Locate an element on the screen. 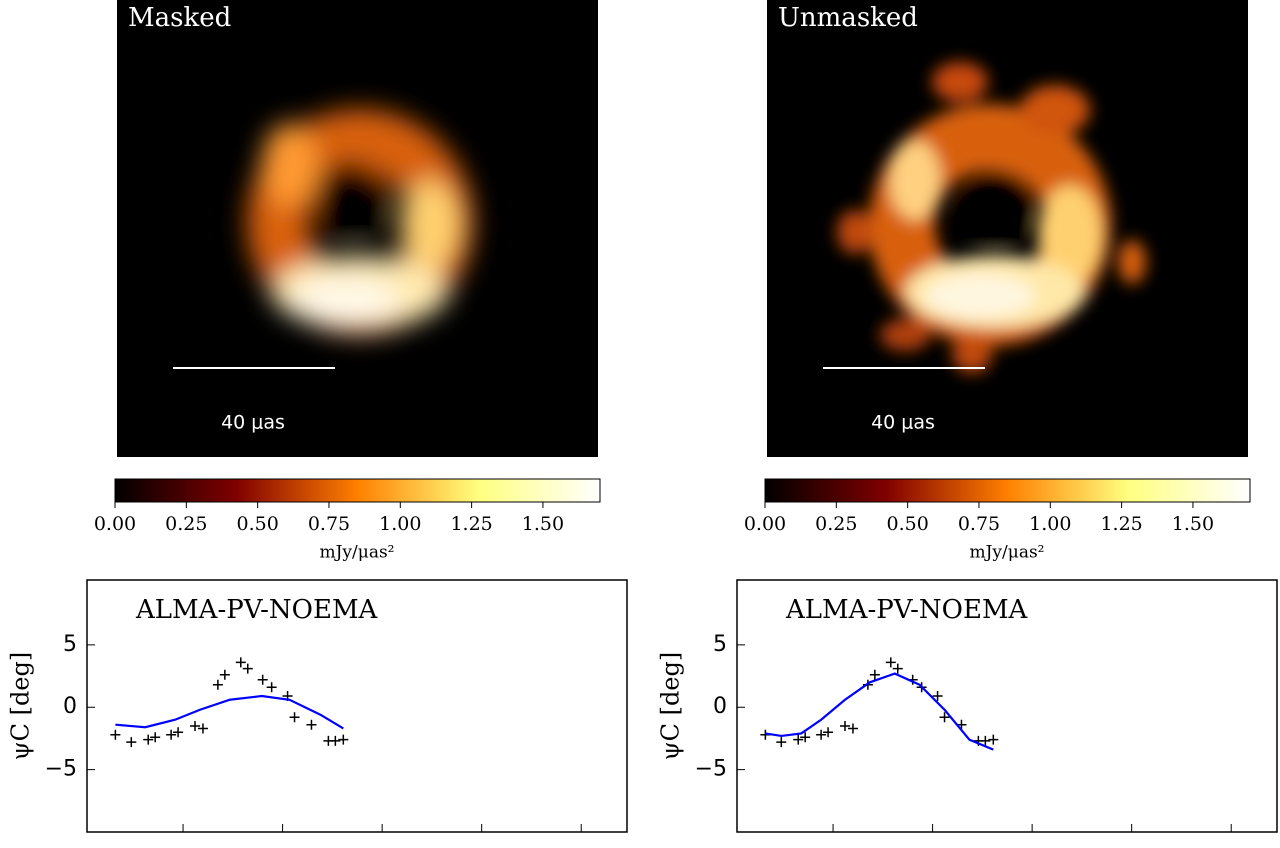  image-title: Masked is located at coordinates (179, 18).